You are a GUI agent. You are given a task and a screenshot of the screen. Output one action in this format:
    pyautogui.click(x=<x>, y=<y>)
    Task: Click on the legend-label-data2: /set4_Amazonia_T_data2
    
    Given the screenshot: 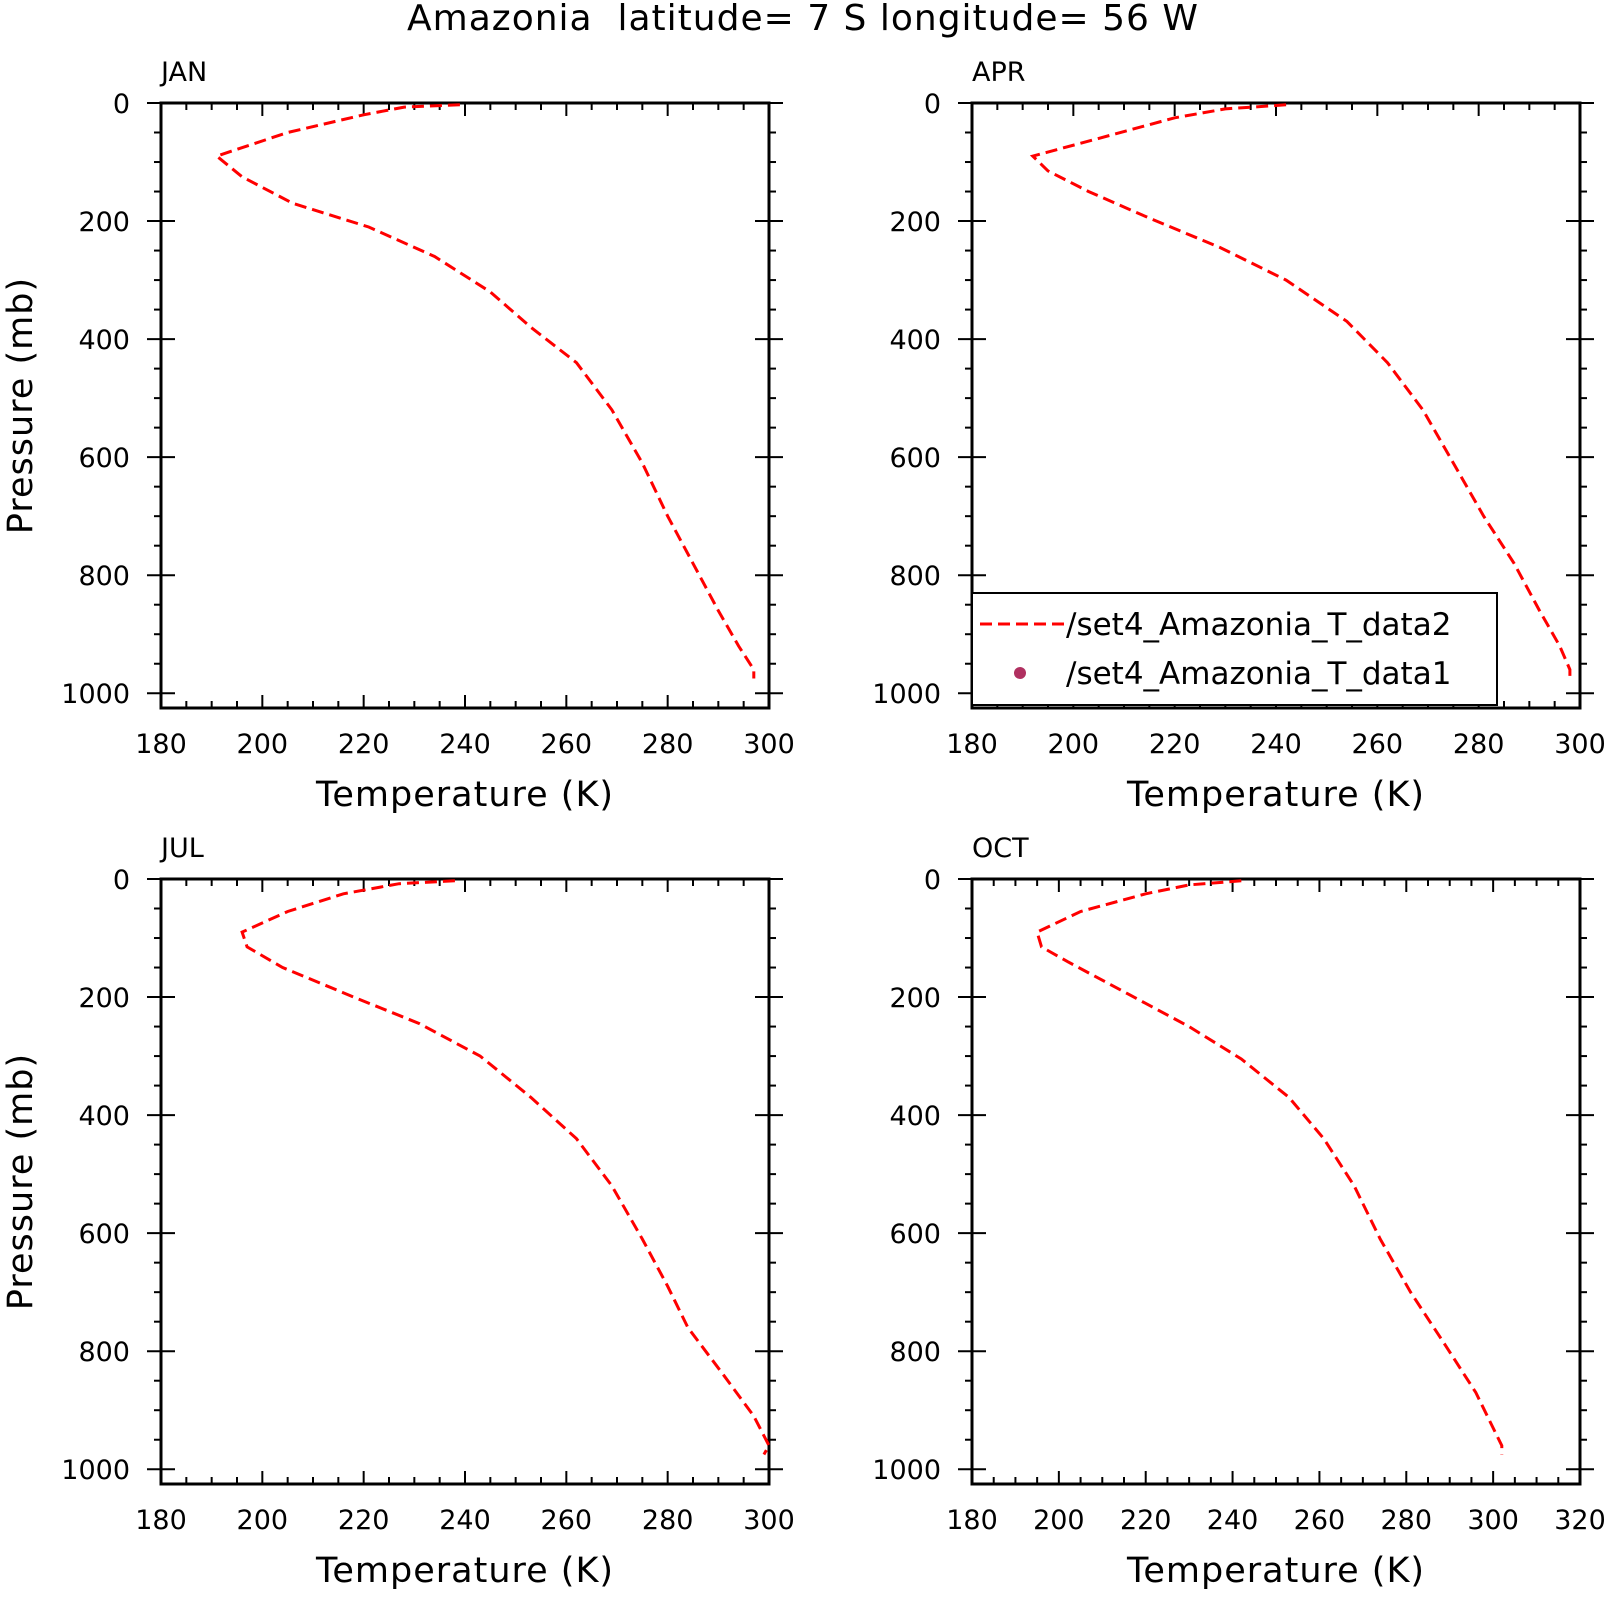 What is the action you would take?
    pyautogui.click(x=1258, y=625)
    